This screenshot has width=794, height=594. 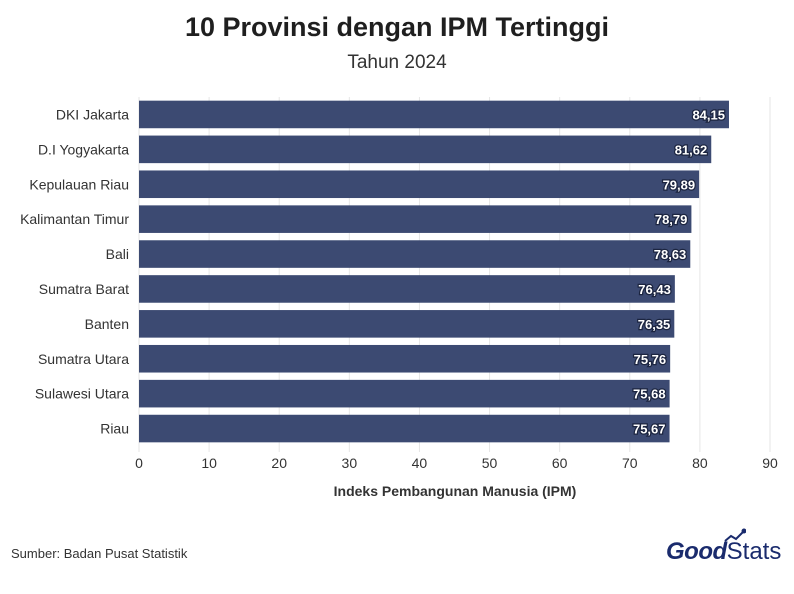 I want to click on category-label: Sumatra Barat, so click(x=84, y=289).